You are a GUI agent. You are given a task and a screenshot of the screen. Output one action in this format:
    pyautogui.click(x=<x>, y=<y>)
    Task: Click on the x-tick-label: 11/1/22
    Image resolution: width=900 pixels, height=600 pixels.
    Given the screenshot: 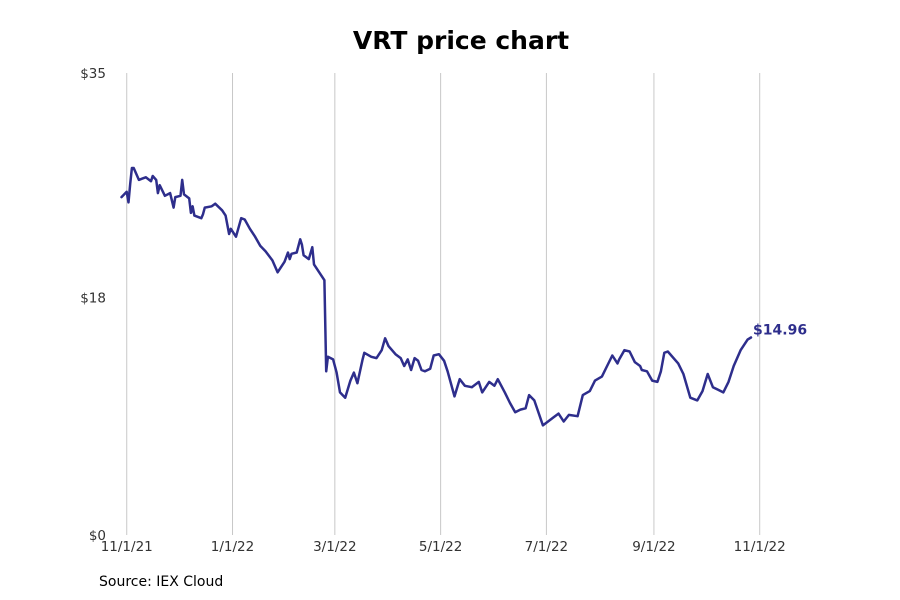 What is the action you would take?
    pyautogui.click(x=760, y=547)
    